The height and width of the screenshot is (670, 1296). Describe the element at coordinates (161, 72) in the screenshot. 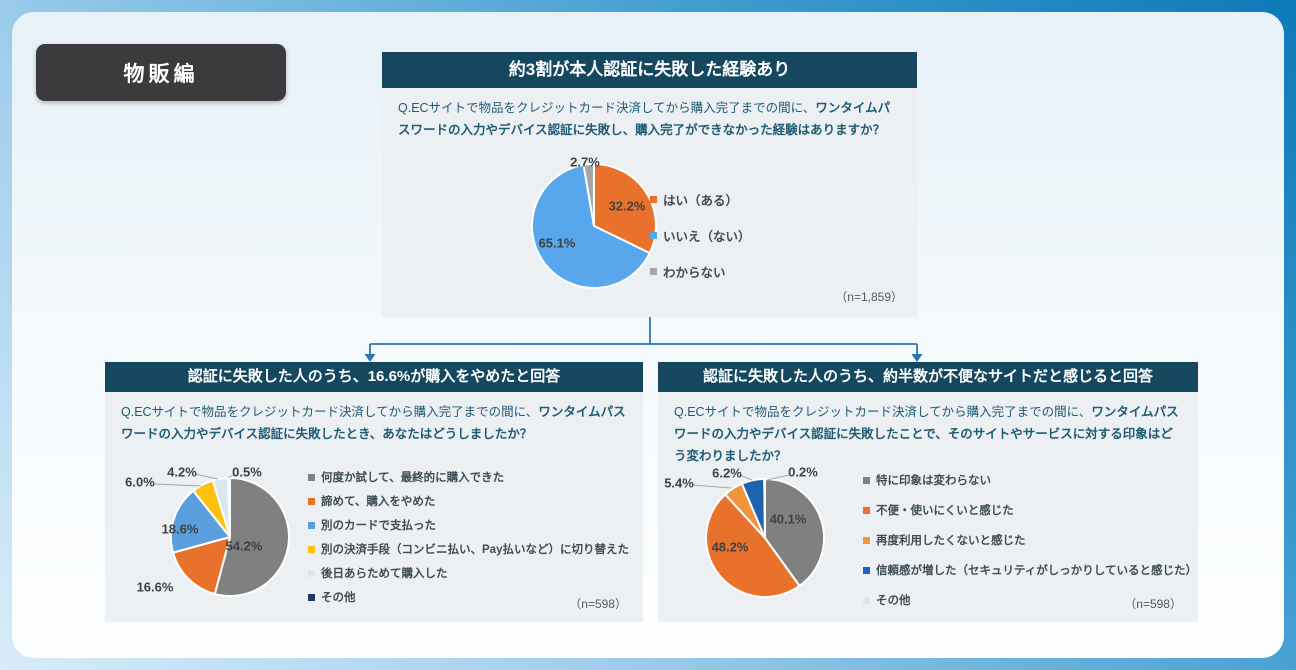

I see `section-badge: 物販編` at that location.